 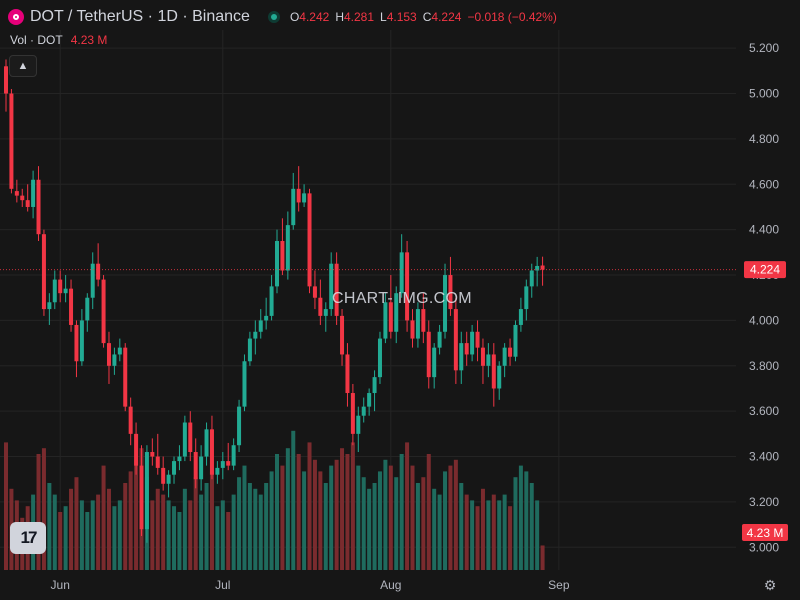 What do you see at coordinates (273, 17) in the screenshot?
I see `live-status-icon` at bounding box center [273, 17].